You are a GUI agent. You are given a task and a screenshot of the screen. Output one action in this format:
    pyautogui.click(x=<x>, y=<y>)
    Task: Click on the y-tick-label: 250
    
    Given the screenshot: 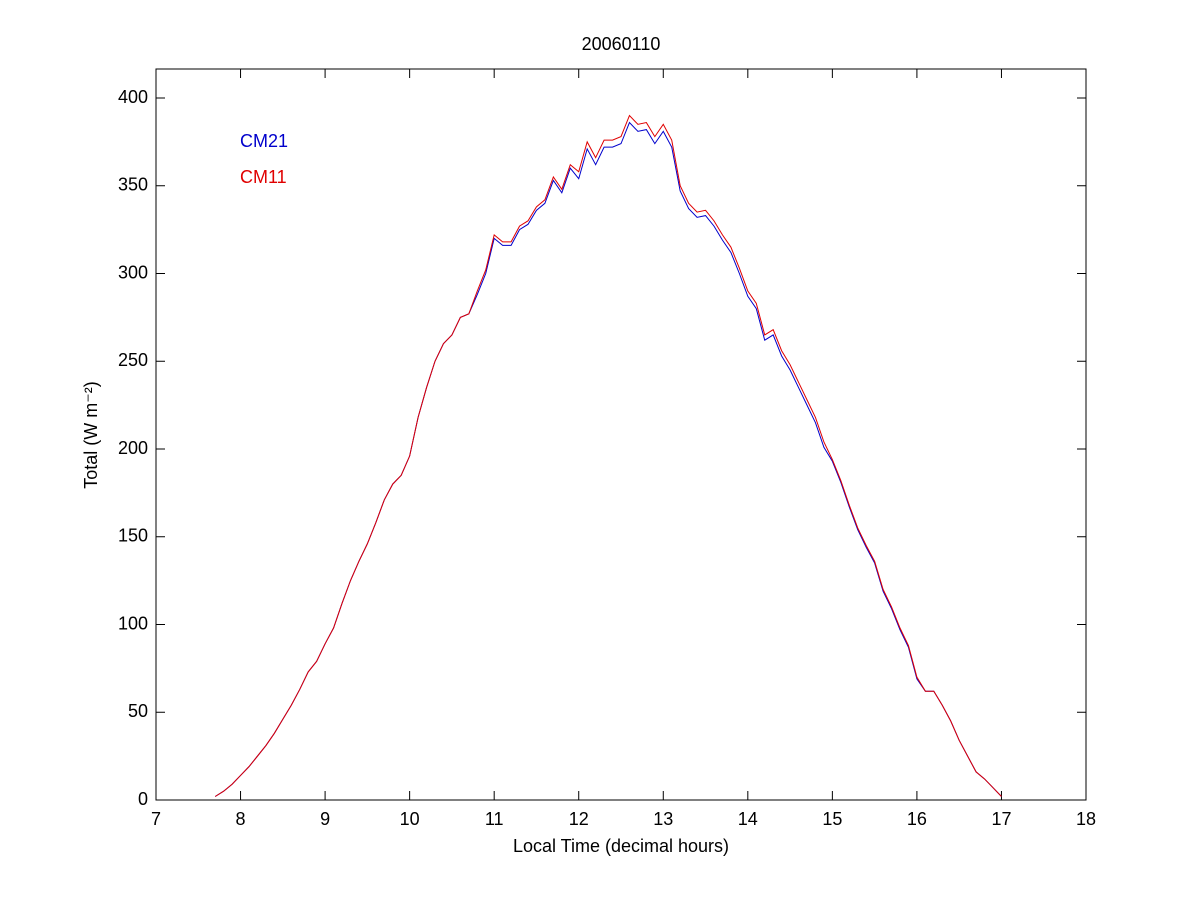 What is the action you would take?
    pyautogui.click(x=133, y=360)
    